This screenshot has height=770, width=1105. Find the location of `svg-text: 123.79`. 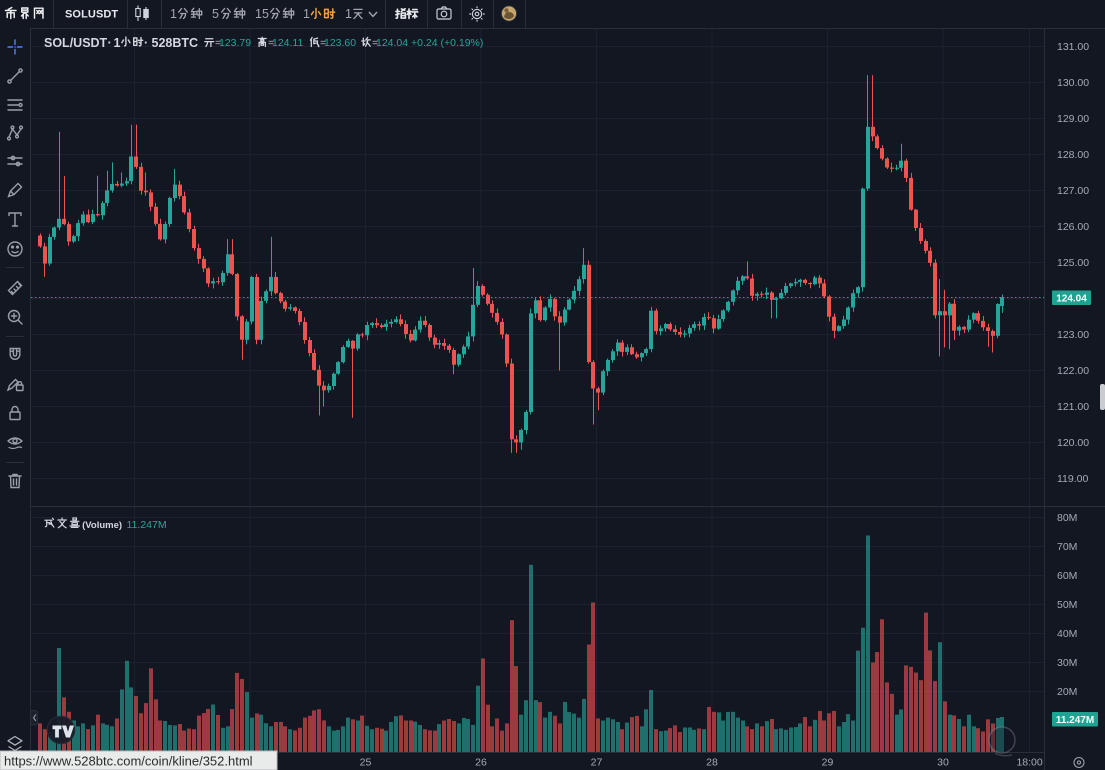

svg-text: 123.79 is located at coordinates (235, 43).